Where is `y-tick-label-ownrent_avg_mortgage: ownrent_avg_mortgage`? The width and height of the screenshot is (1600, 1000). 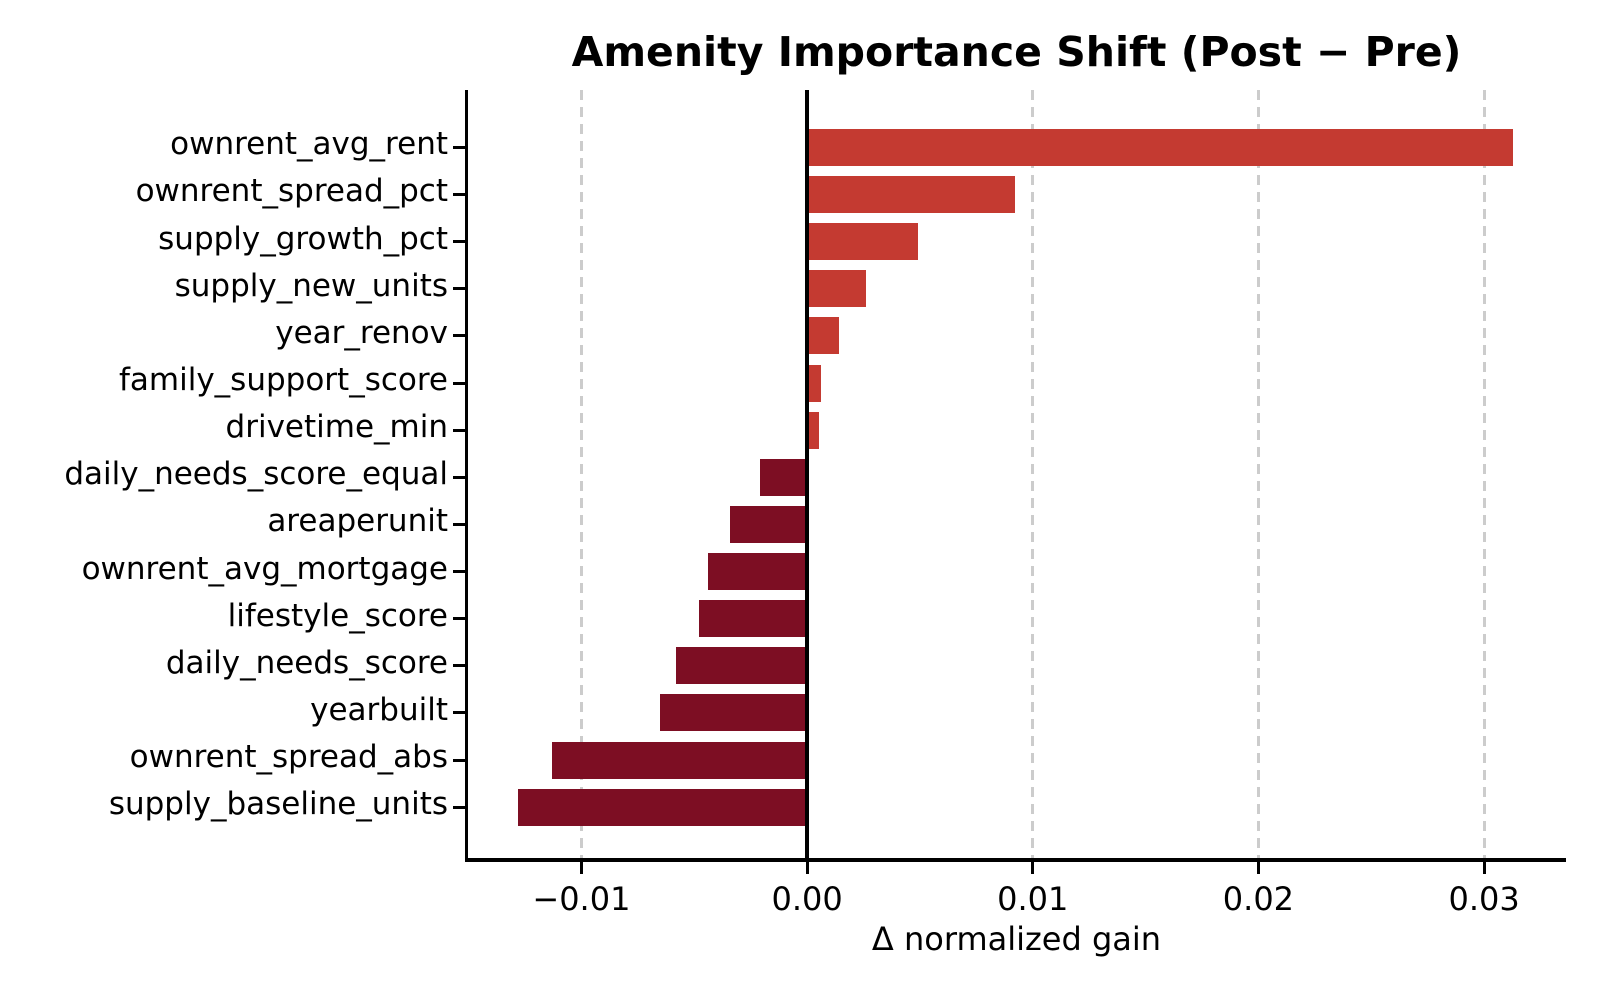 y-tick-label-ownrent_avg_mortgage: ownrent_avg_mortgage is located at coordinates (264, 568).